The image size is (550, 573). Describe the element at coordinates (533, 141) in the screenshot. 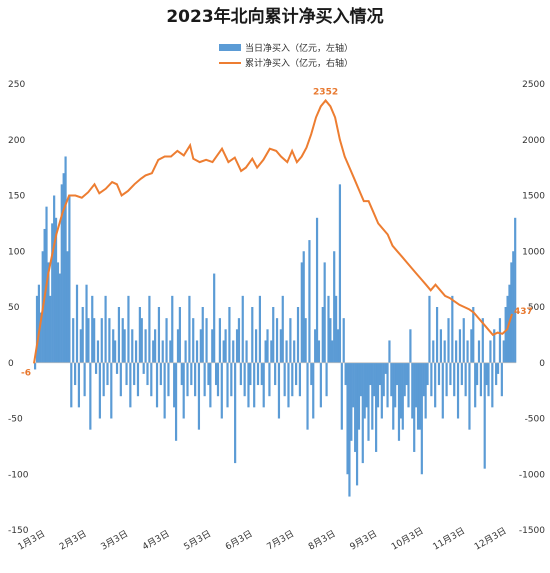

I see `right-tick-label: 2000` at that location.